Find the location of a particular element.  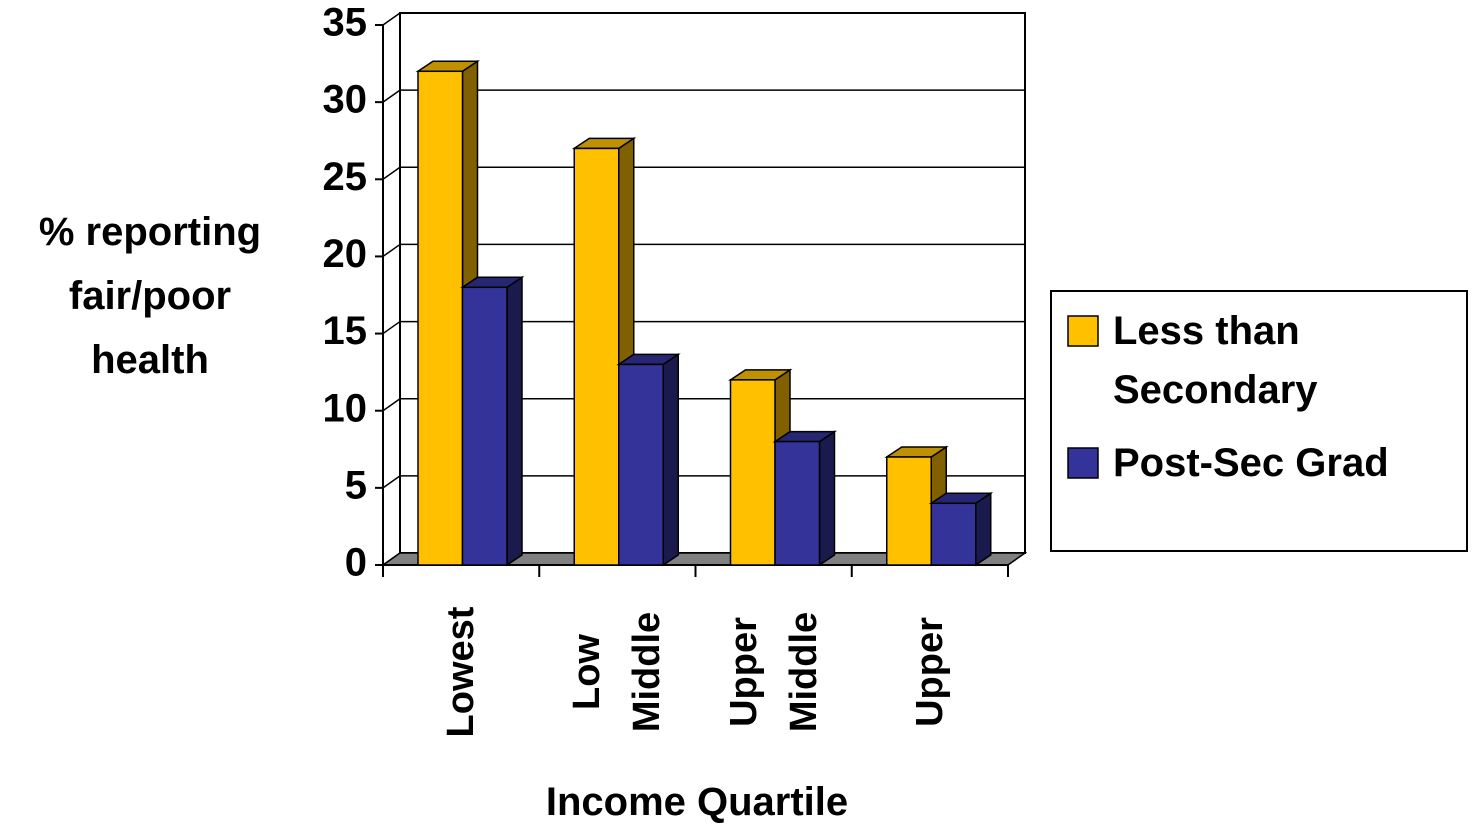

legend is located at coordinates (1259, 421).